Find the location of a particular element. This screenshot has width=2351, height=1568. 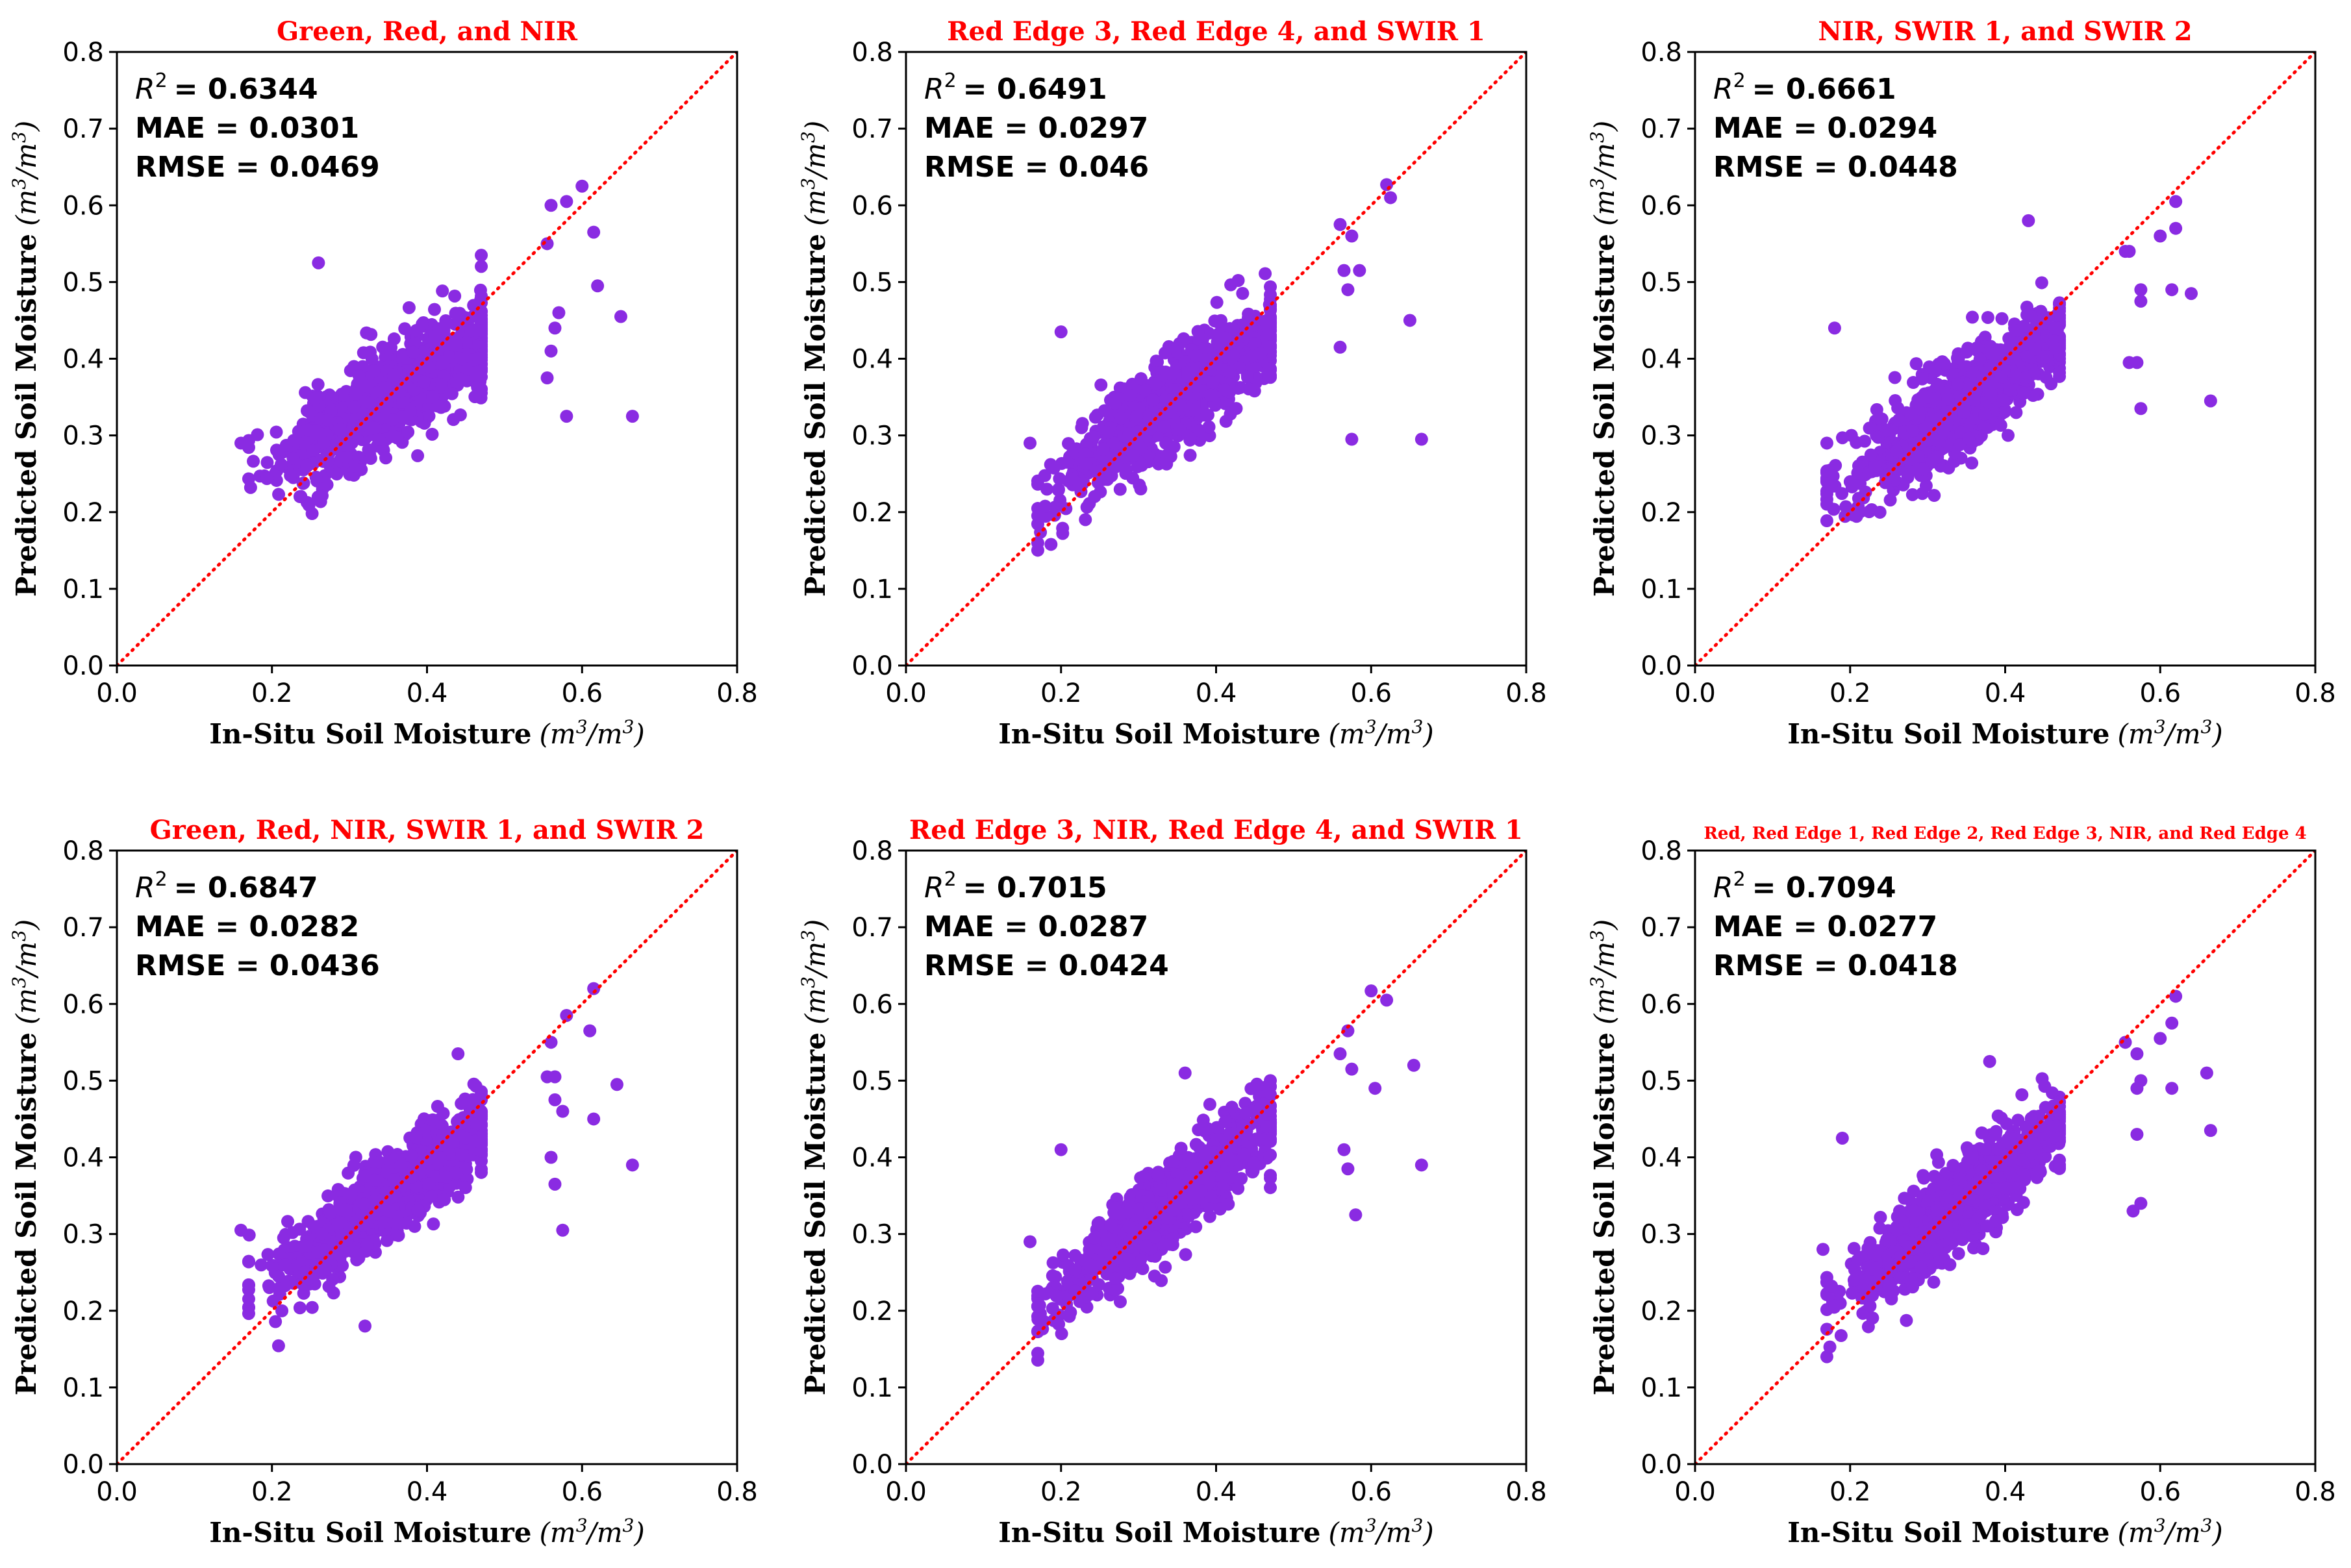

r2-metric: R2 = 0.6491 is located at coordinates (1015, 87).